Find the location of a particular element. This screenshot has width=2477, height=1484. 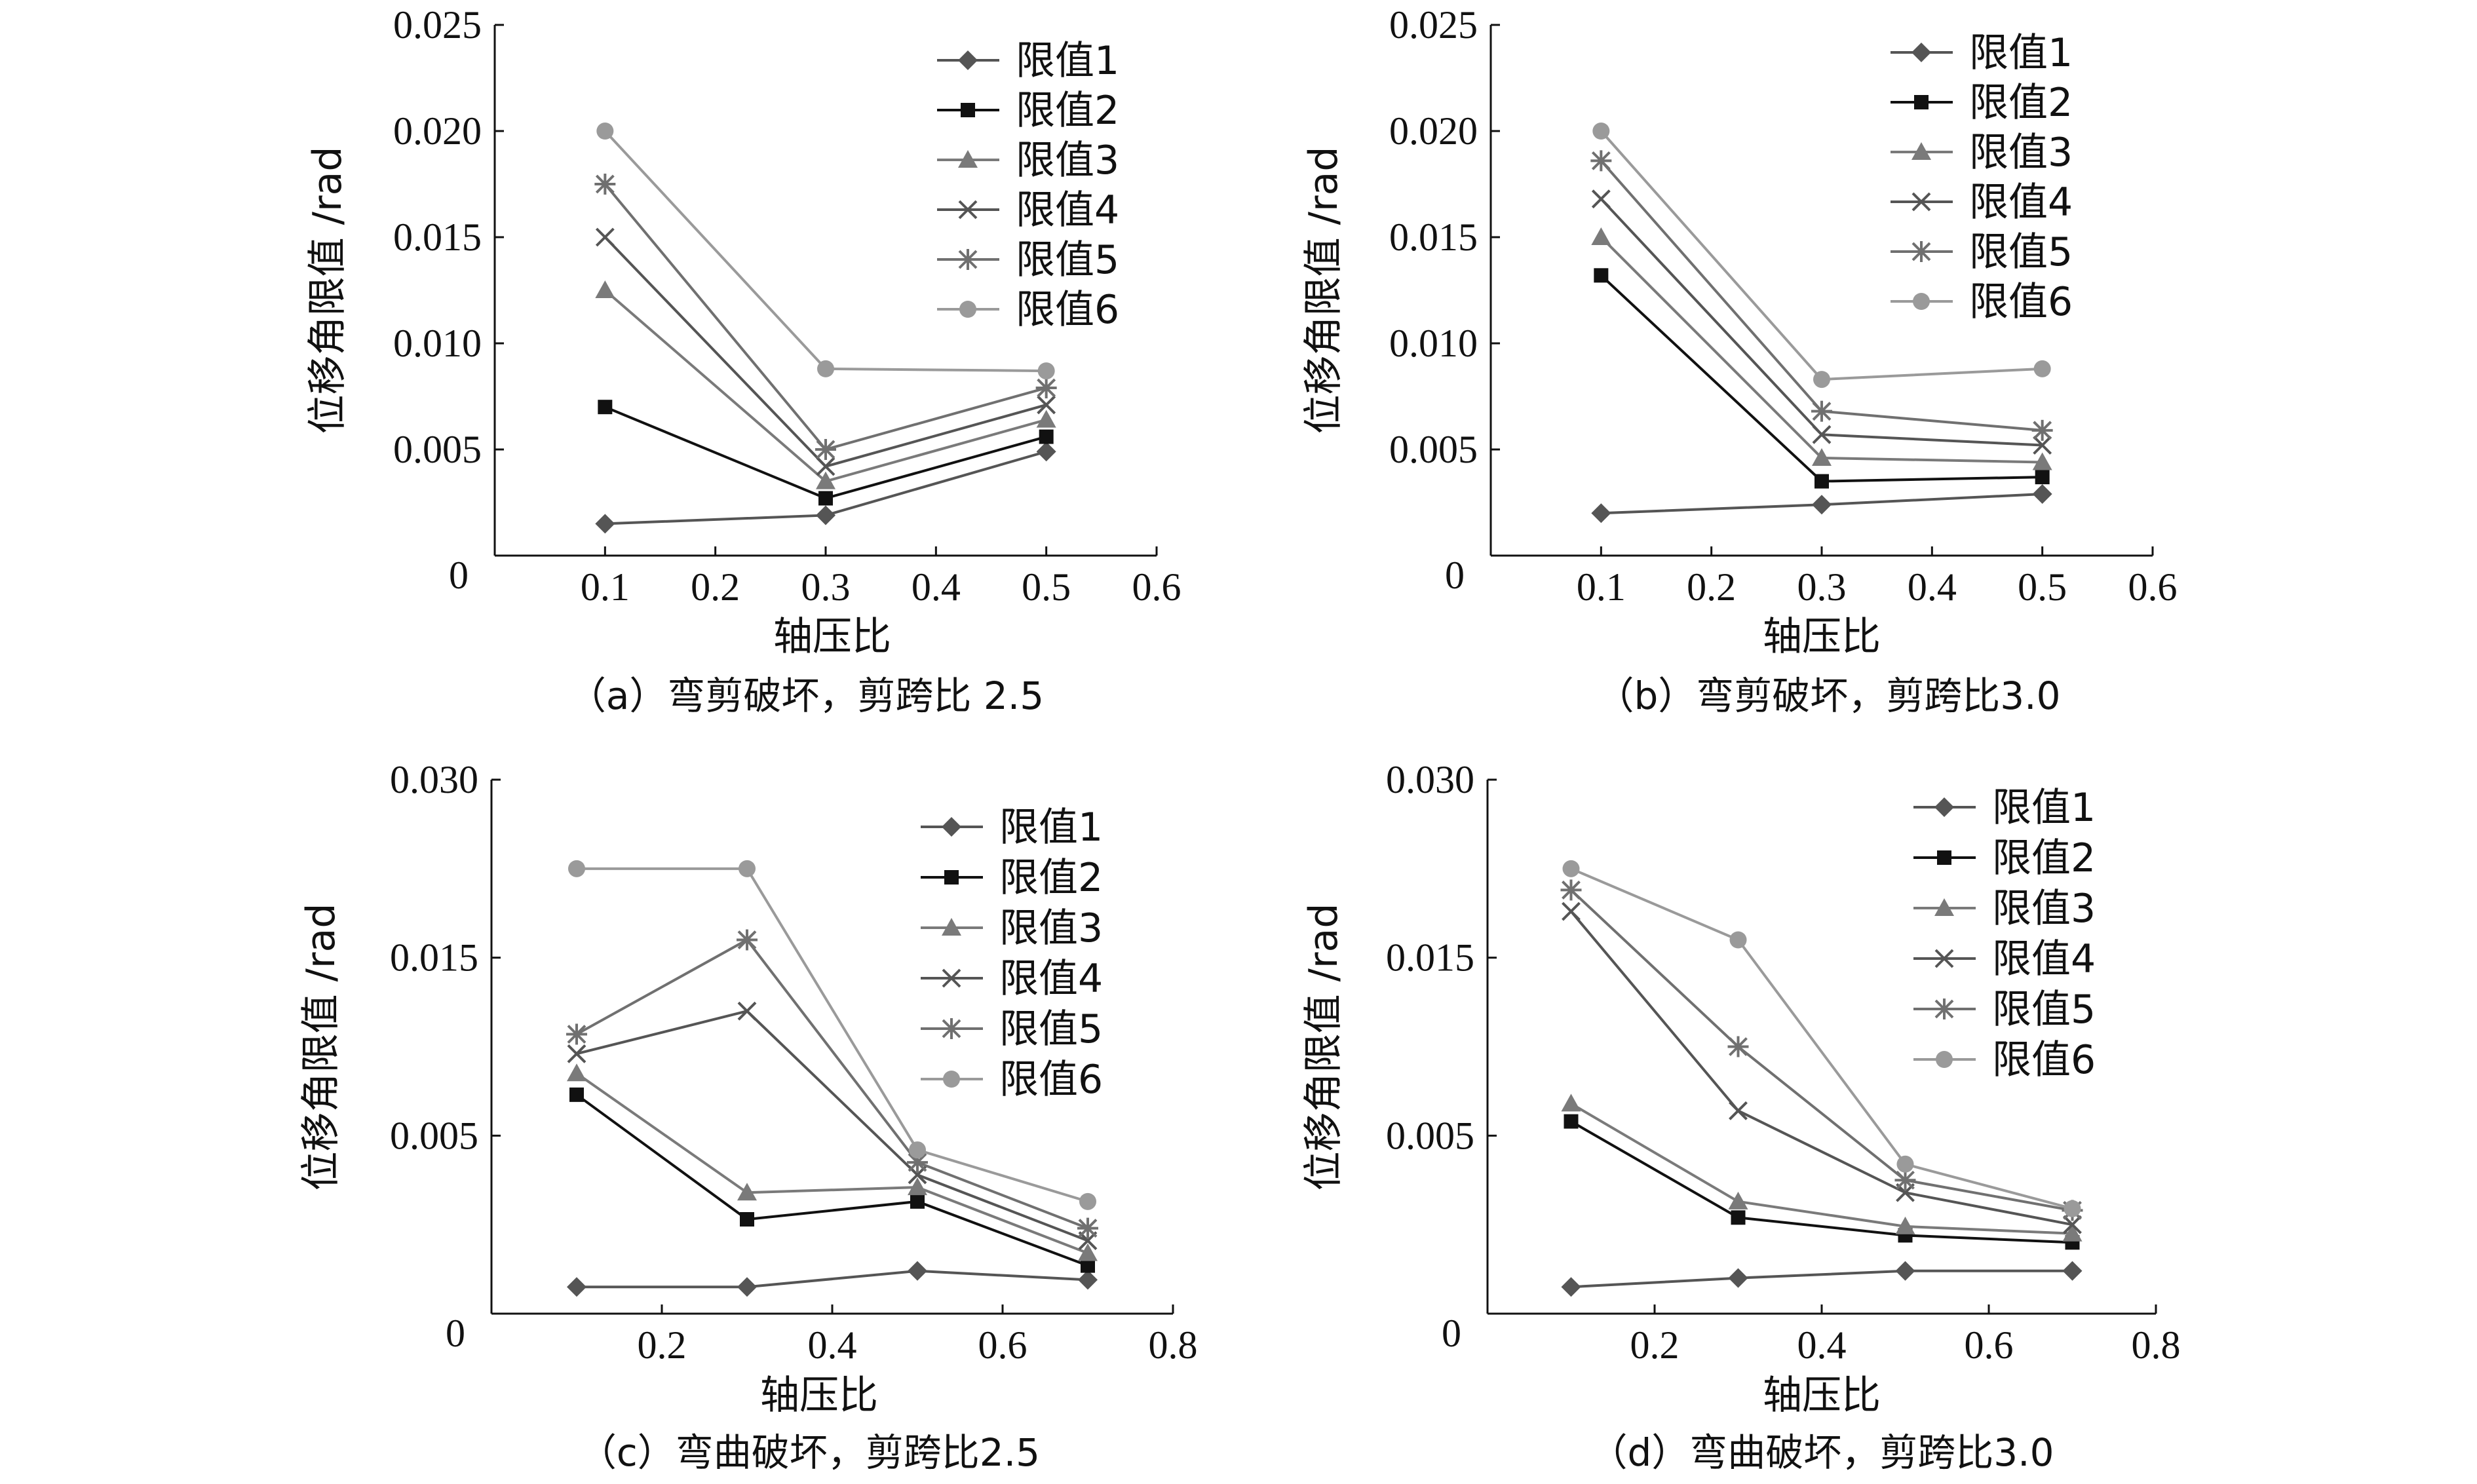

x-tick-label: 0.1 is located at coordinates (1601, 587).